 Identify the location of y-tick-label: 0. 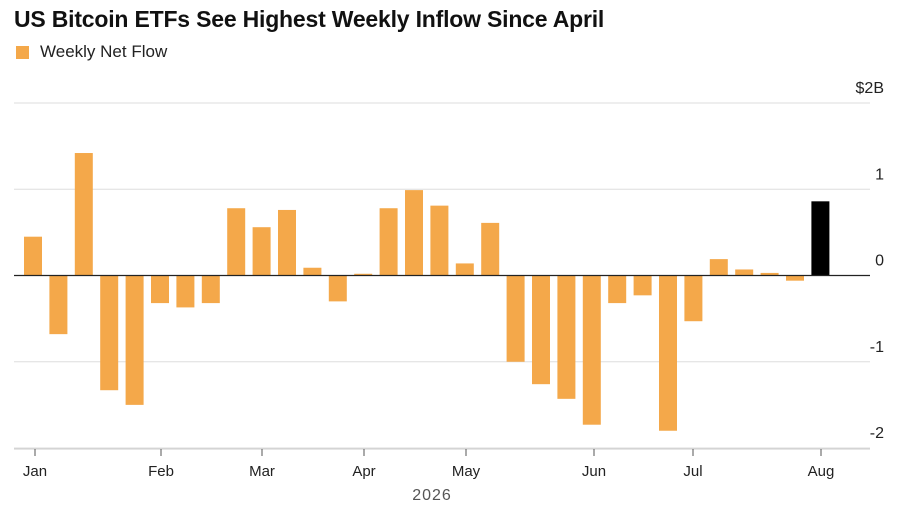
(879, 261).